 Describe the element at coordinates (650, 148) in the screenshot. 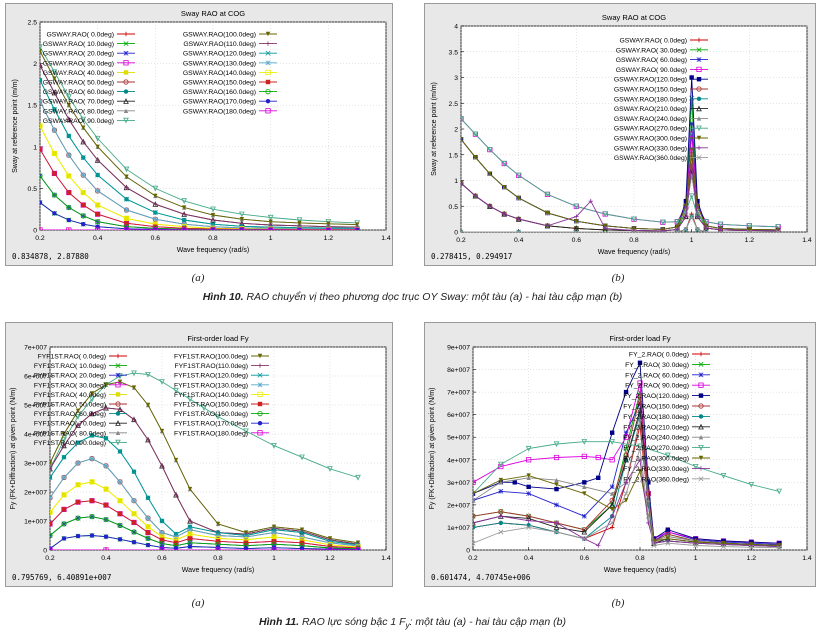

I see `legend-entry: GSWAY.RAO(330.0deg)` at that location.